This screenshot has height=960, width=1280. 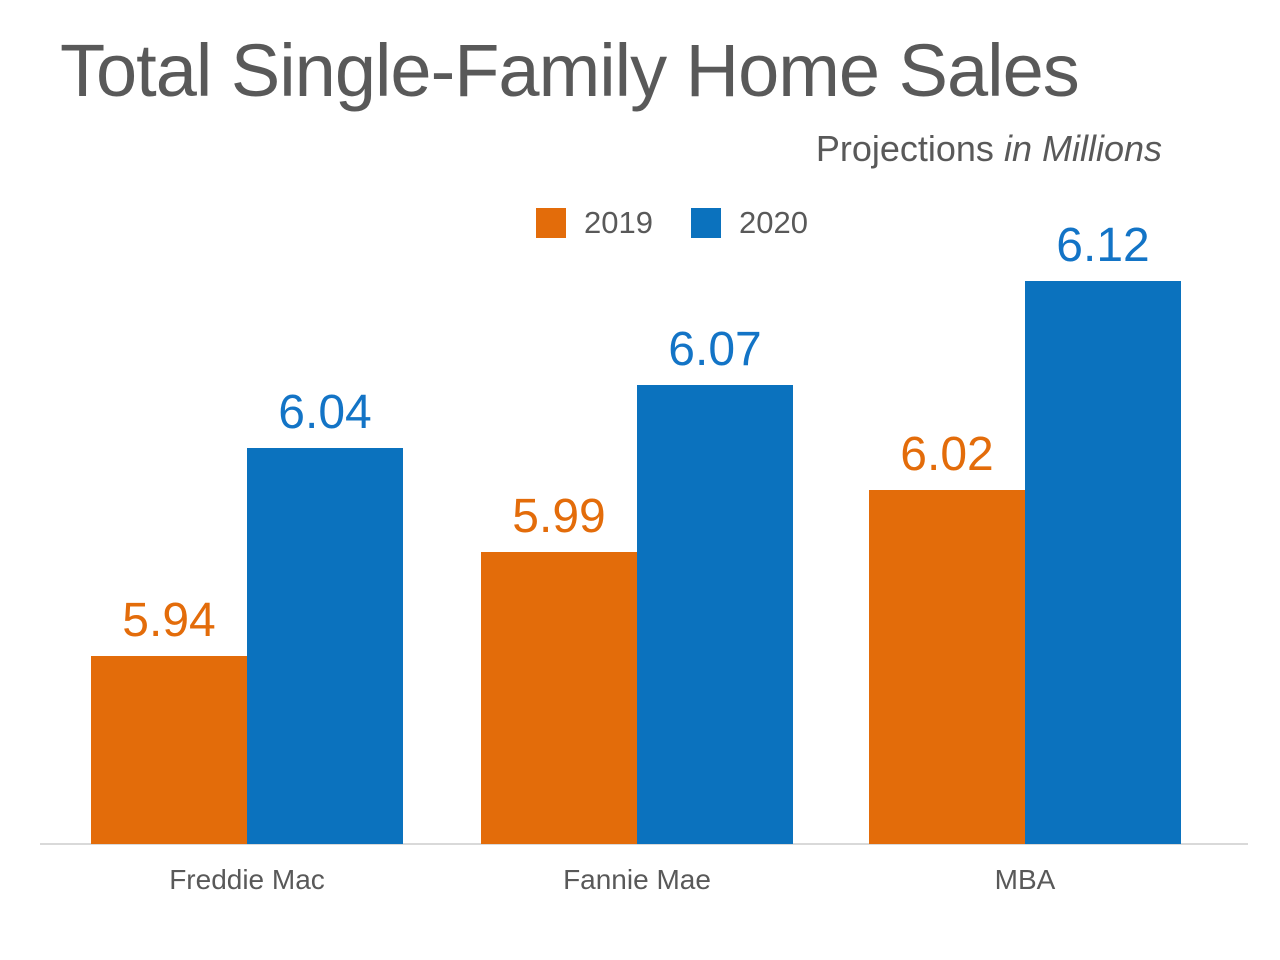 What do you see at coordinates (1103, 245) in the screenshot?
I see `bar-value-label: 6.12` at bounding box center [1103, 245].